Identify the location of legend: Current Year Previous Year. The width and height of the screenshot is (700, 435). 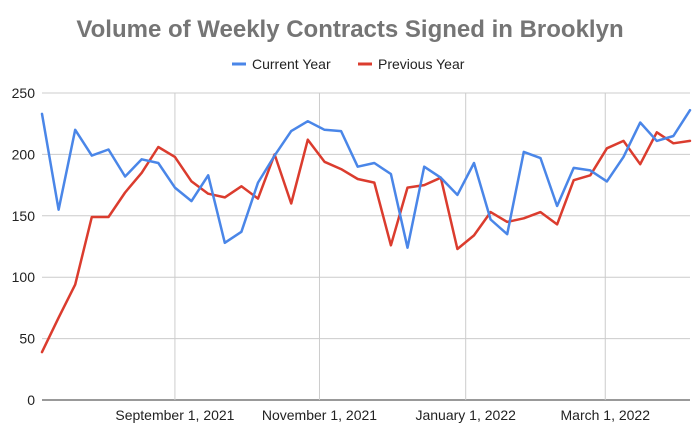
(348, 64).